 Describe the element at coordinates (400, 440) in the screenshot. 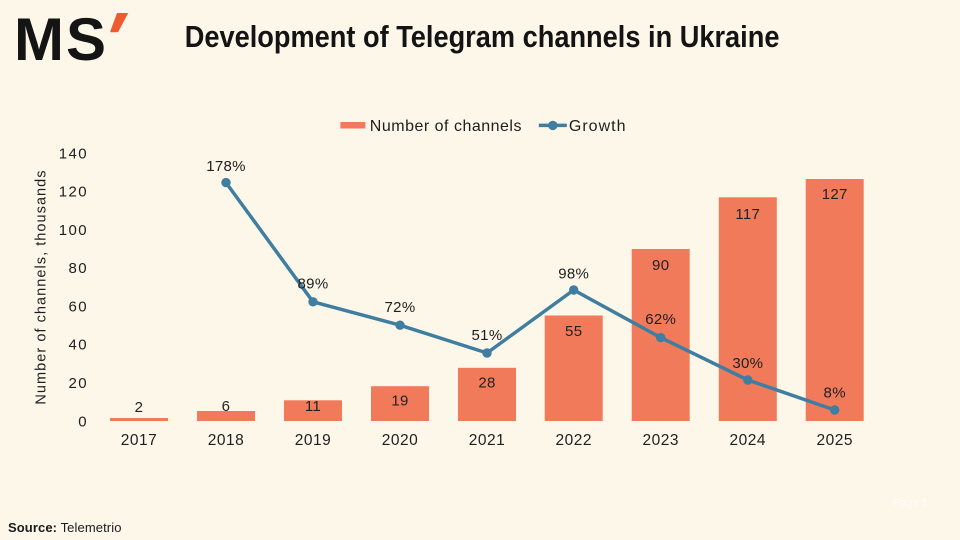

I see `svg-text: 2020` at that location.